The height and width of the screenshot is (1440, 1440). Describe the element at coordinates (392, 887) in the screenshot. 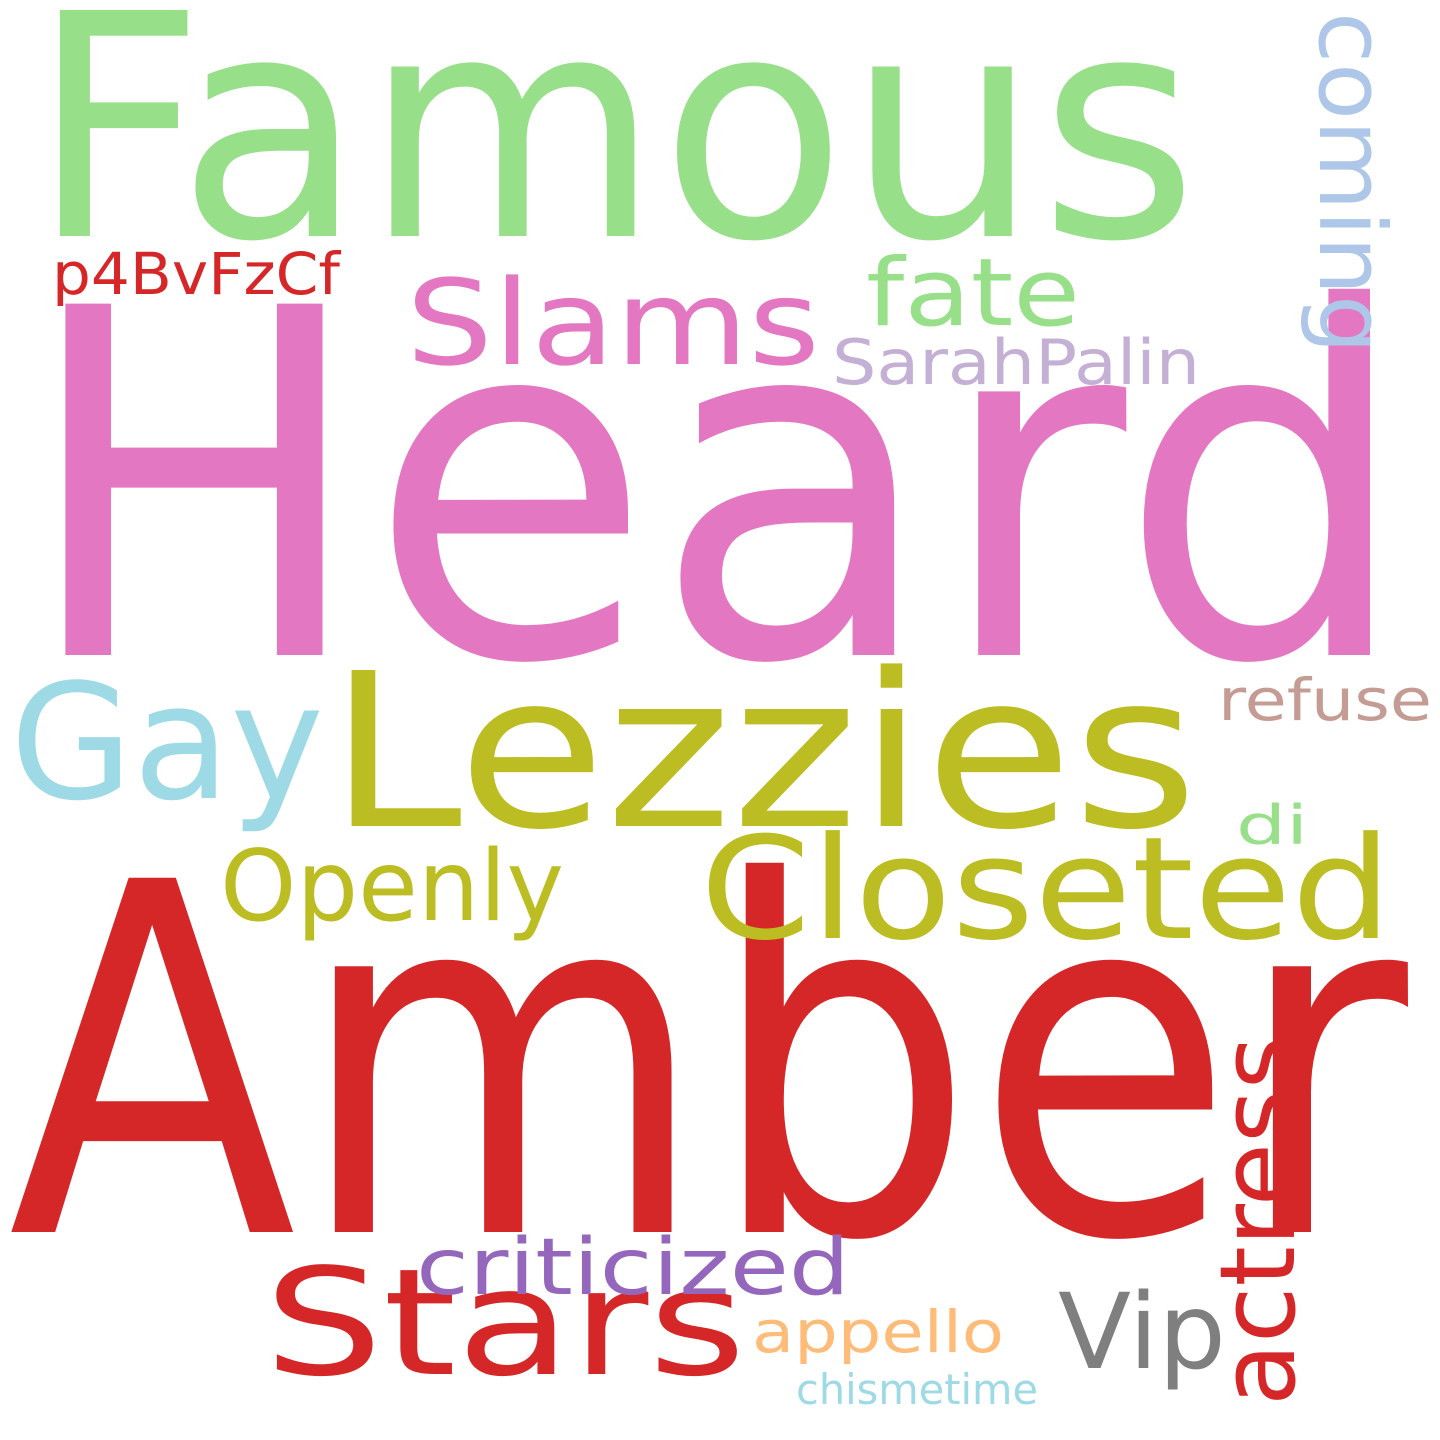

I see `word-openly: Openly` at that location.